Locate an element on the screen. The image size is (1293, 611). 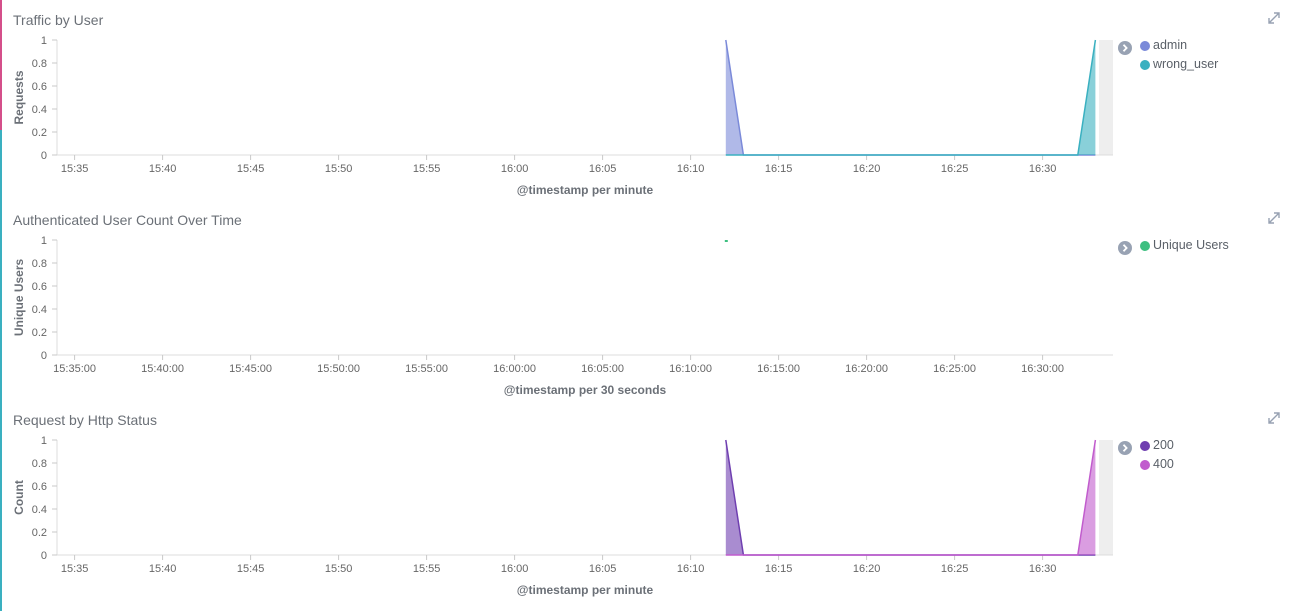
x-tick-label: 15:45:00 is located at coordinates (250, 369).